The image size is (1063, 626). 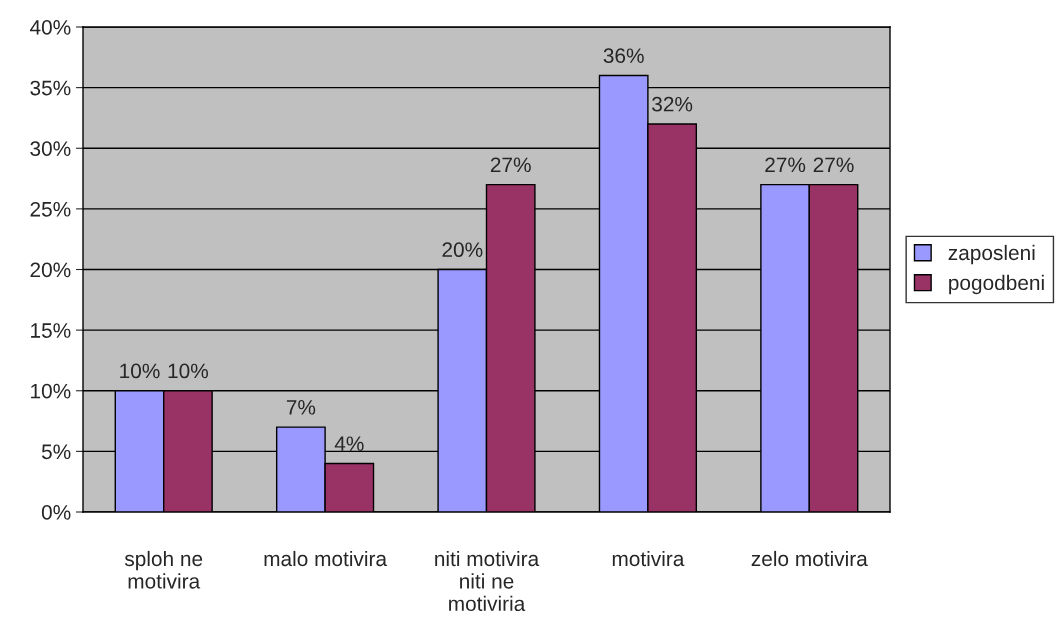 I want to click on data-label: 20%, so click(x=462, y=250).